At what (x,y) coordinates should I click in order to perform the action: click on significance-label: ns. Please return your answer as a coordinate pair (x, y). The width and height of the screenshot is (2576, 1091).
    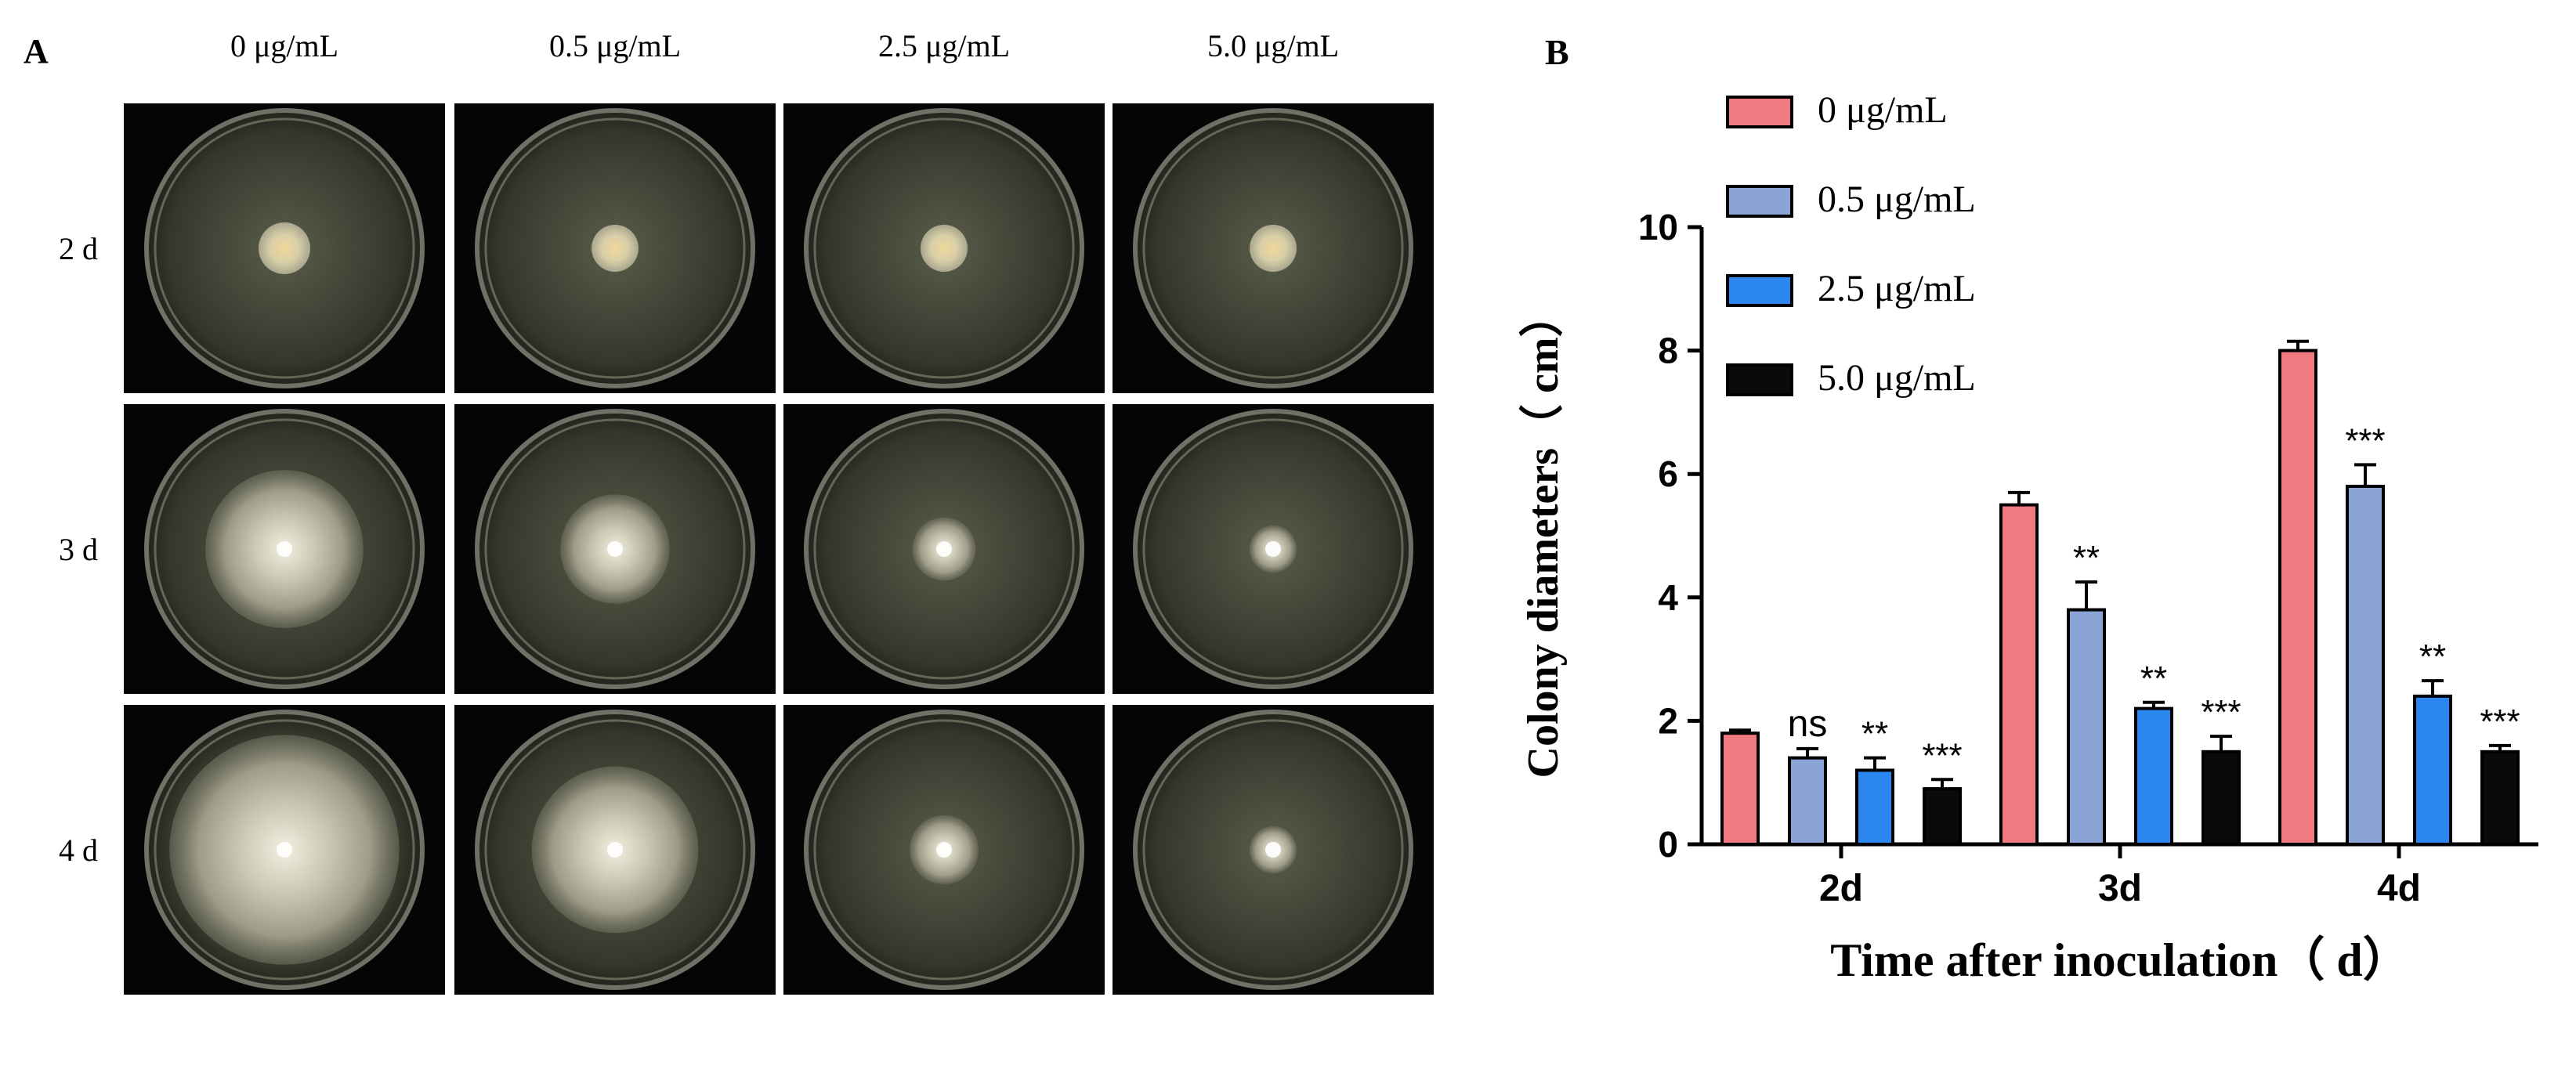
    Looking at the image, I should click on (1808, 724).